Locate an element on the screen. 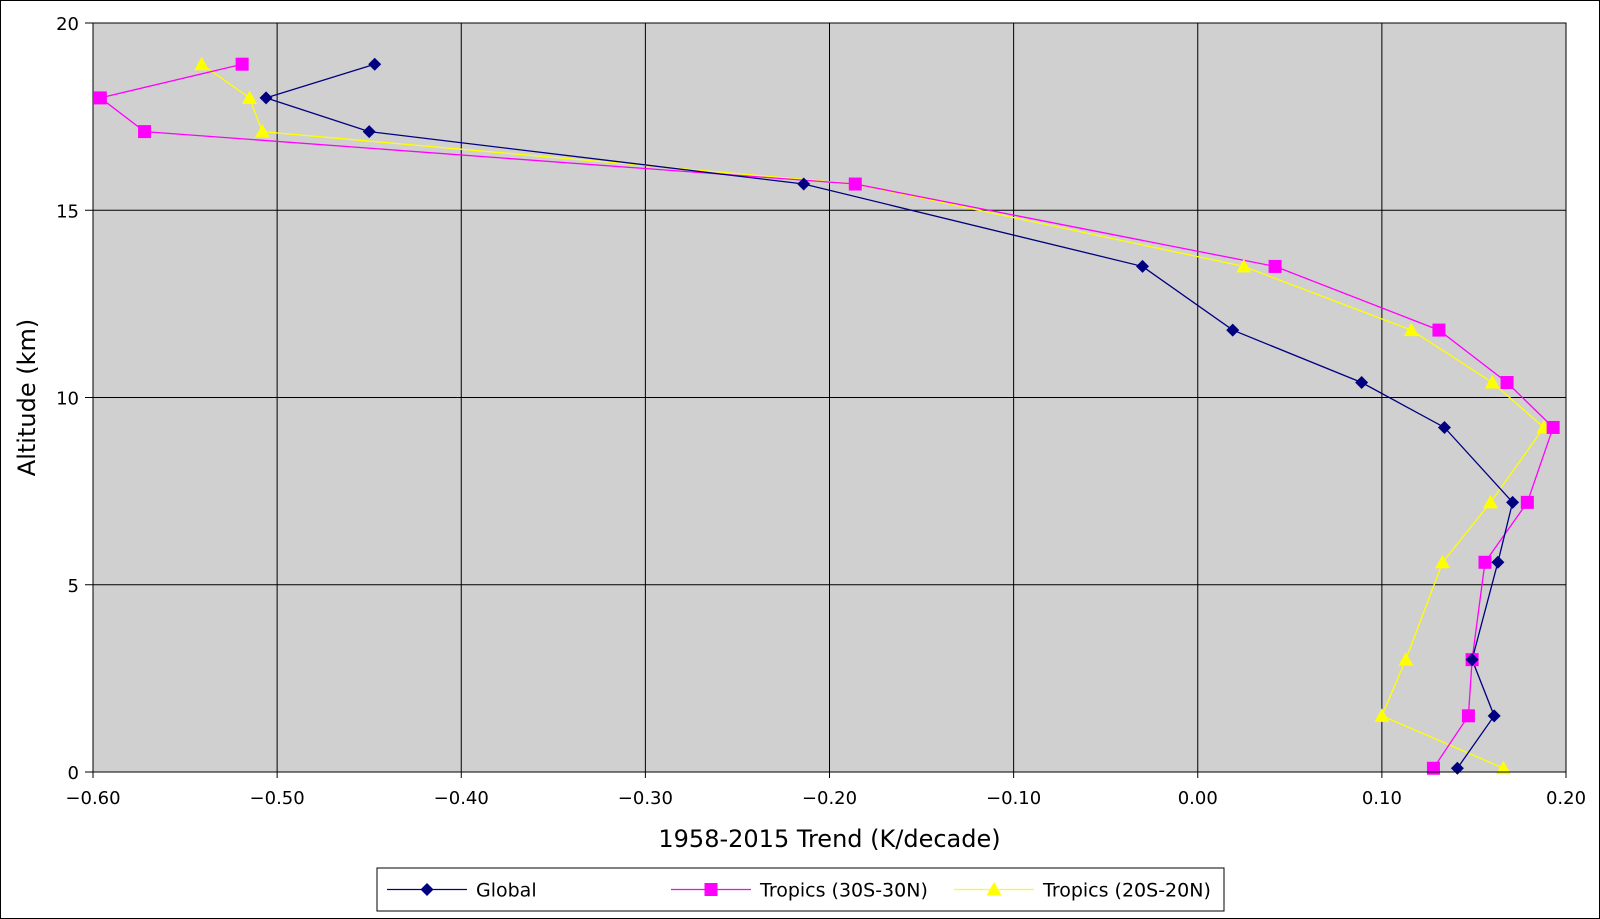 The image size is (1600, 919). legend-item: Tropics (20S-20N) is located at coordinates (1082, 891).